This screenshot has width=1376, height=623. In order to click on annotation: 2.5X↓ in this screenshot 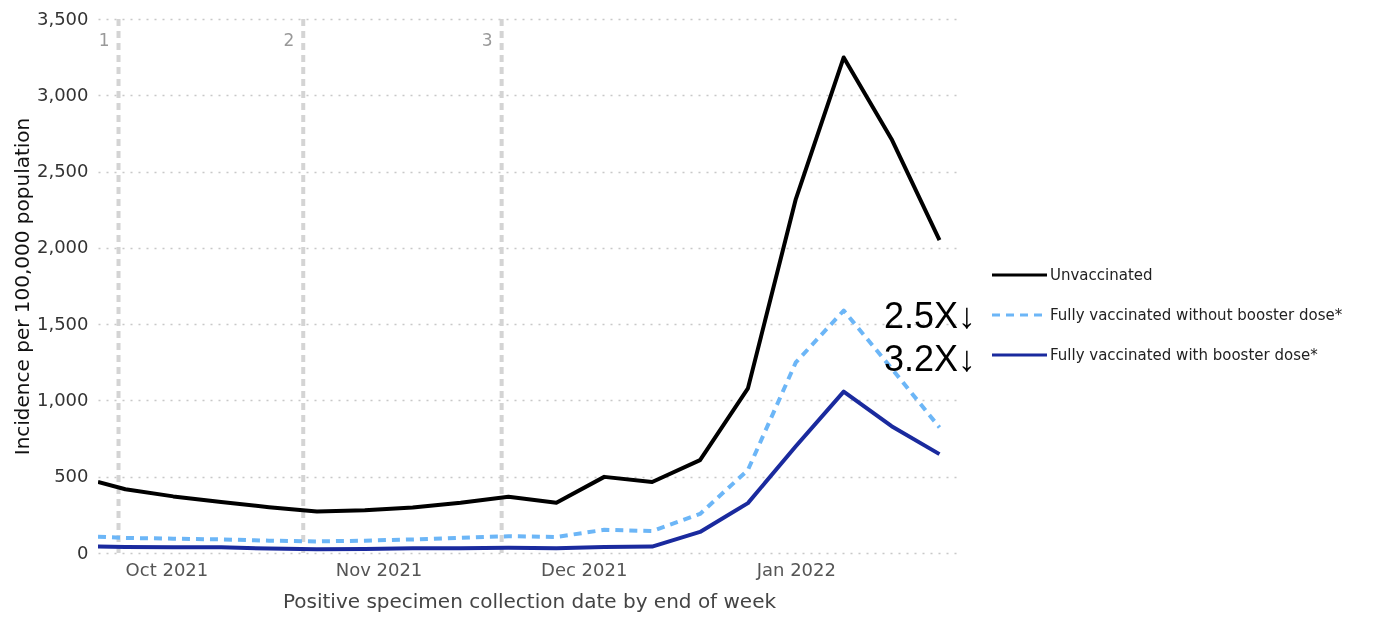, I will do `click(930, 315)`.